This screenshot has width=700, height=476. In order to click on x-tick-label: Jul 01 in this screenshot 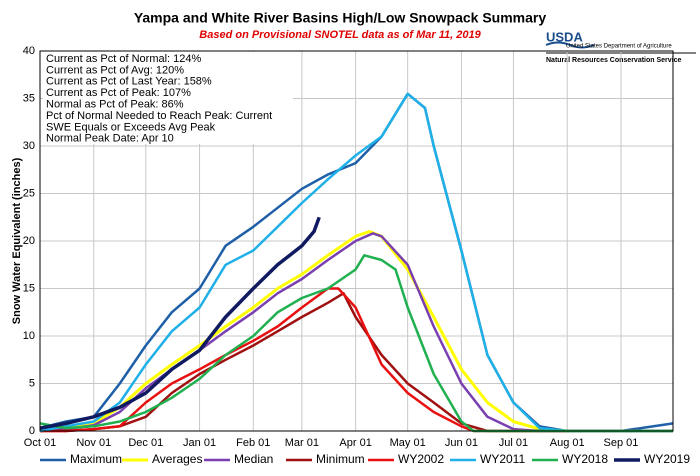, I will do `click(513, 443)`.